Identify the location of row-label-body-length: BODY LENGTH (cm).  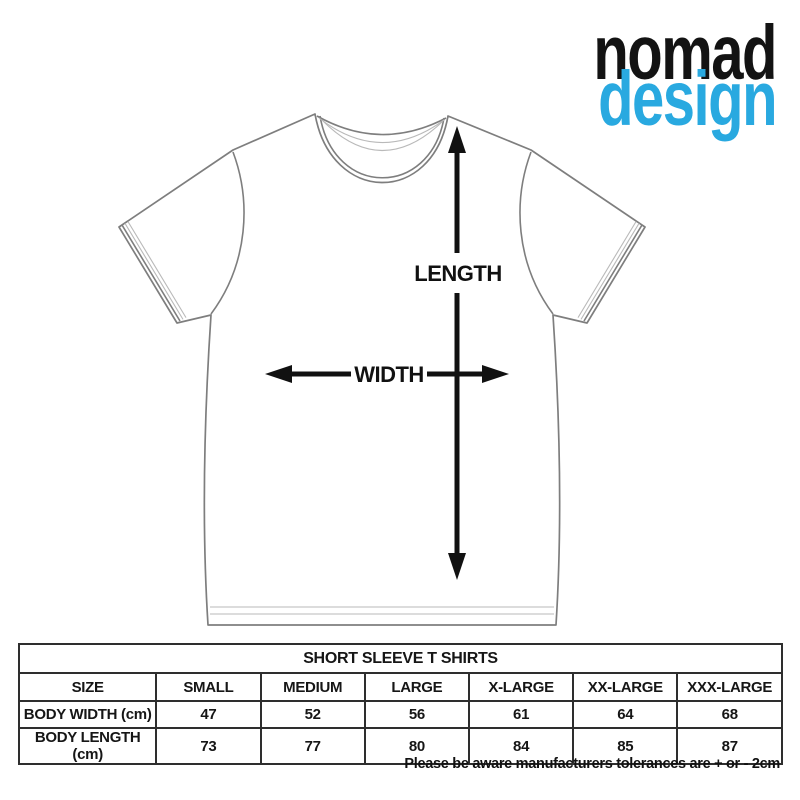
(87, 746).